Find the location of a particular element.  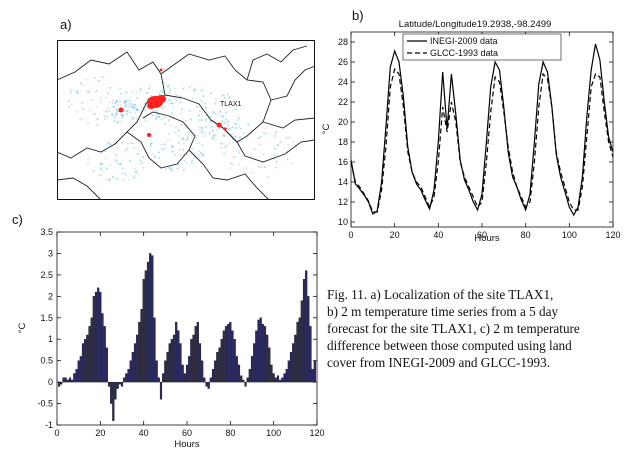

chart-c-ytick-label: 2 is located at coordinates (50, 296).